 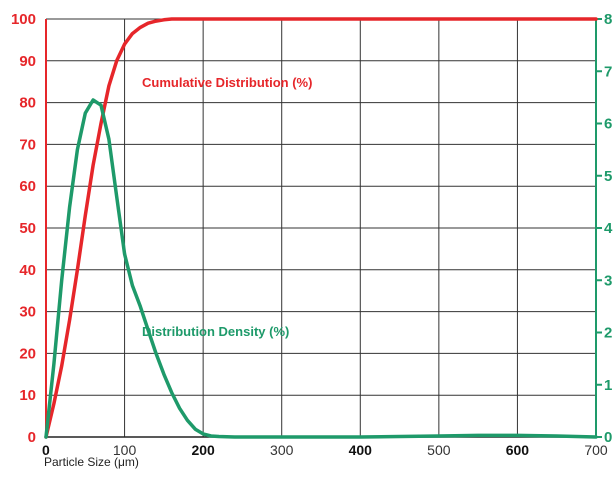 I want to click on y-left-tick-label: 80, so click(x=27, y=103).